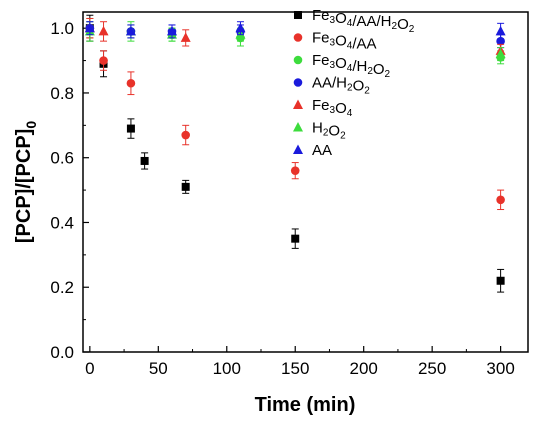 This screenshot has width=550, height=423. I want to click on legend-item: Fe3O4/AA/H2O2, so click(354, 21).